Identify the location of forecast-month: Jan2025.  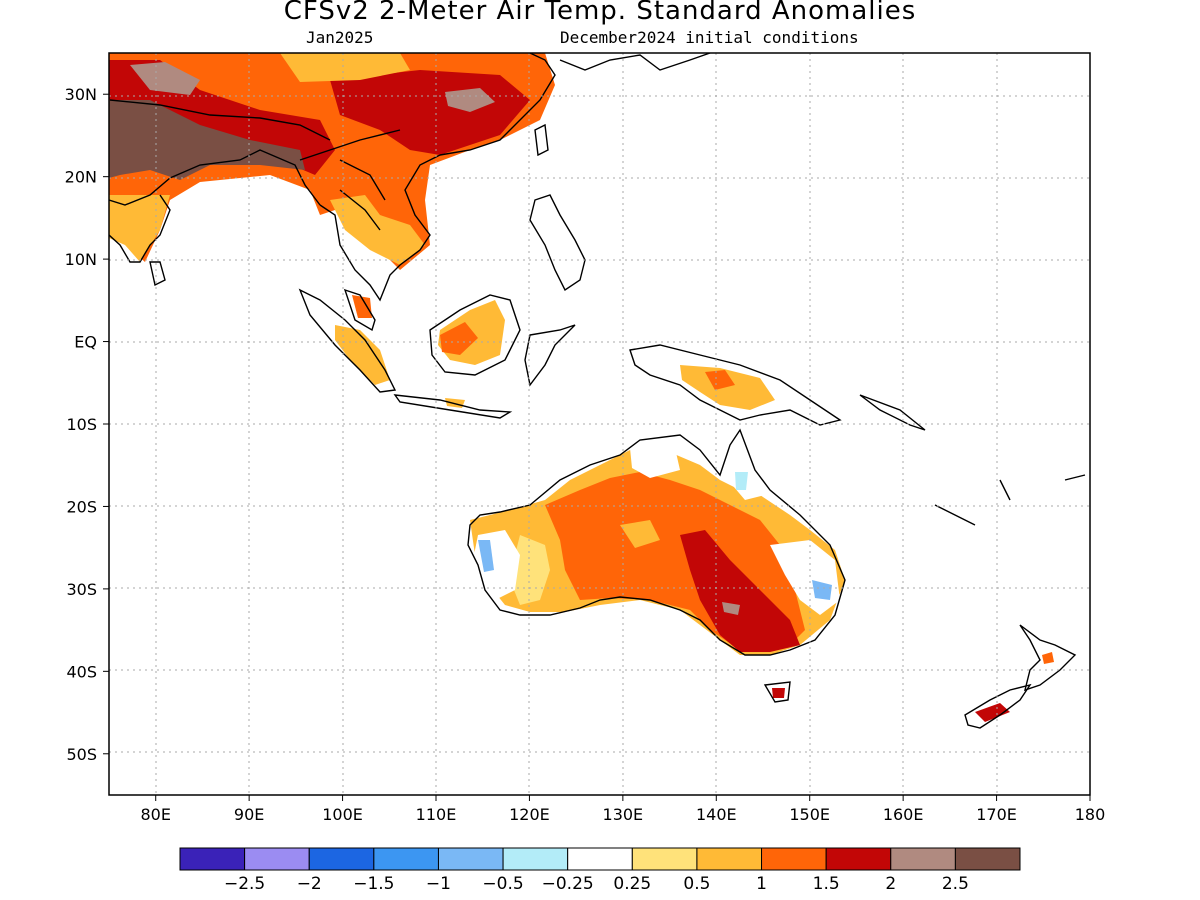
(340, 37).